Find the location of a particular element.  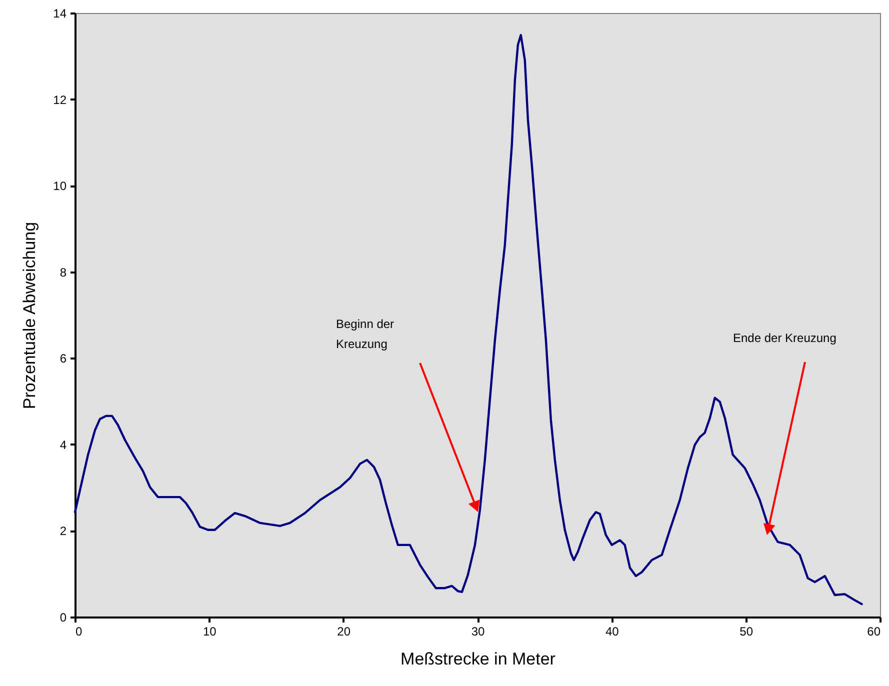

y-tick-label: 10 is located at coordinates (60, 186).